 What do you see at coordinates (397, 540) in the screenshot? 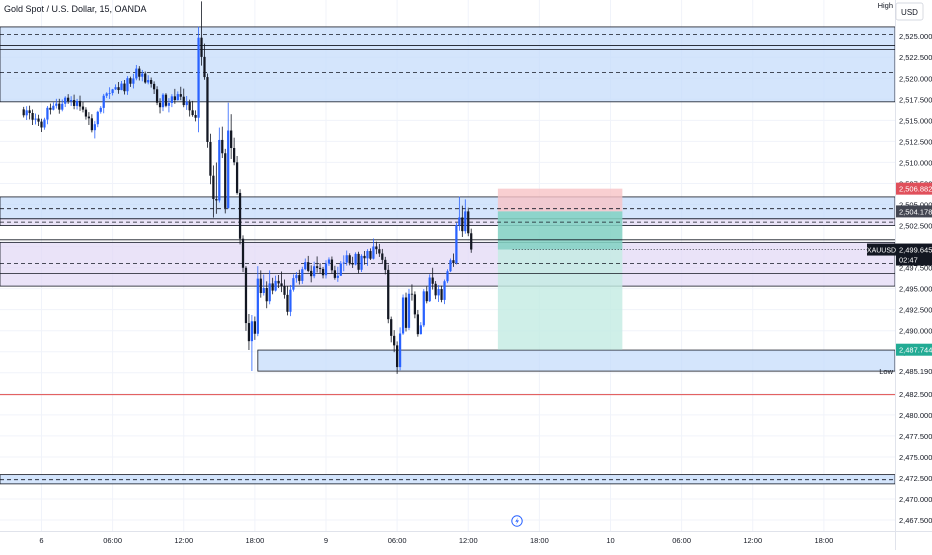
I see `time-tick-label: 06:00` at bounding box center [397, 540].